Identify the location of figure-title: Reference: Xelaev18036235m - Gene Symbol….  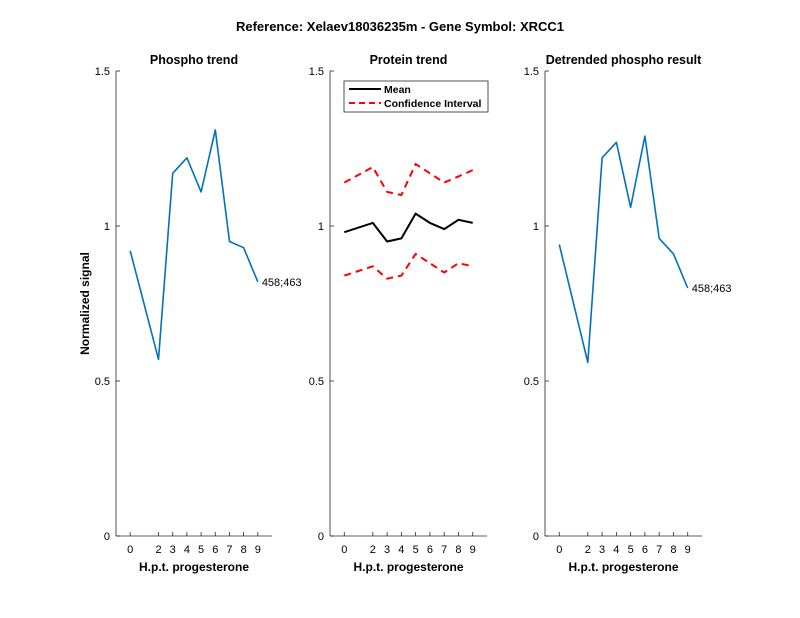
(400, 26).